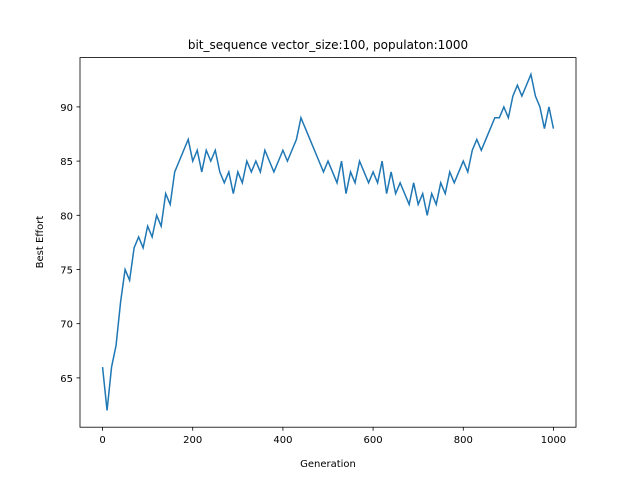 The width and height of the screenshot is (640, 484). What do you see at coordinates (192, 440) in the screenshot?
I see `x-tick-label: 200` at bounding box center [192, 440].